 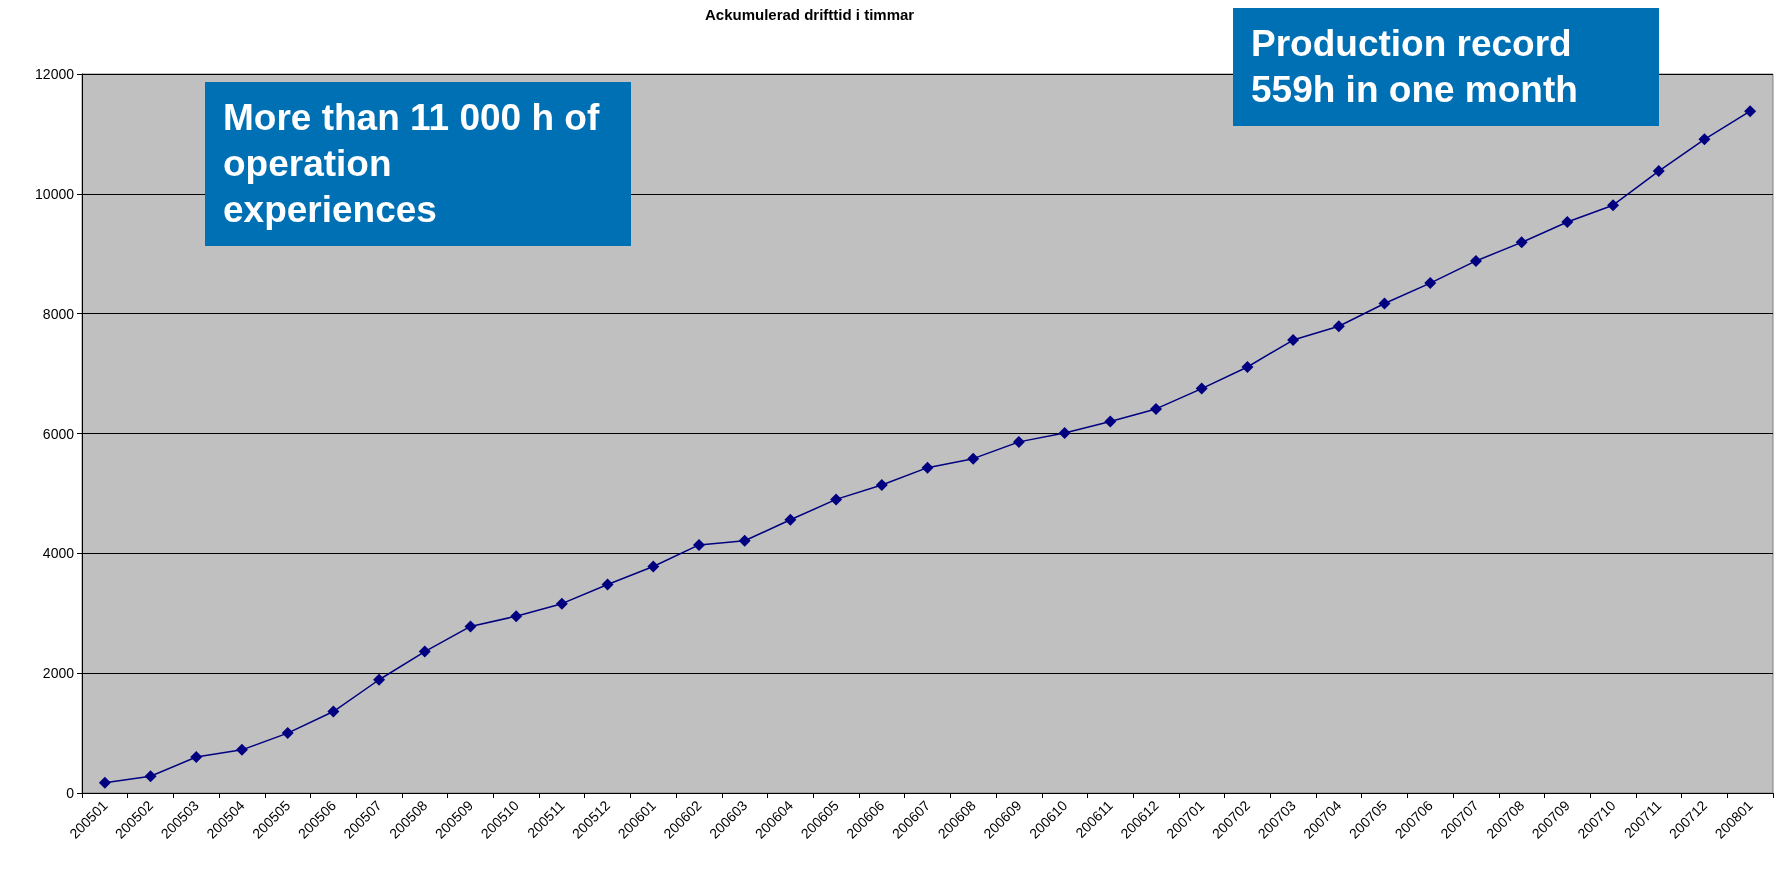 What do you see at coordinates (55, 74) in the screenshot?
I see `y-tick-label: 12000` at bounding box center [55, 74].